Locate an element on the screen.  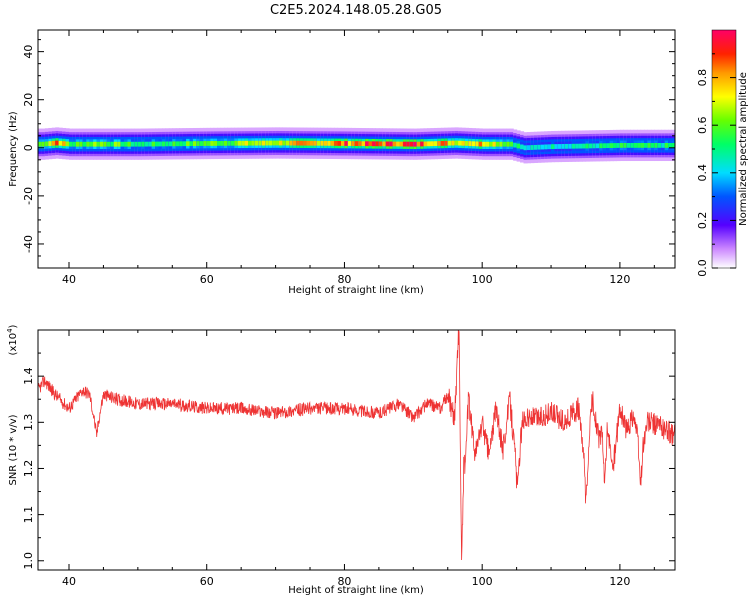
snr-scale-close: ) is located at coordinates (13, 326).